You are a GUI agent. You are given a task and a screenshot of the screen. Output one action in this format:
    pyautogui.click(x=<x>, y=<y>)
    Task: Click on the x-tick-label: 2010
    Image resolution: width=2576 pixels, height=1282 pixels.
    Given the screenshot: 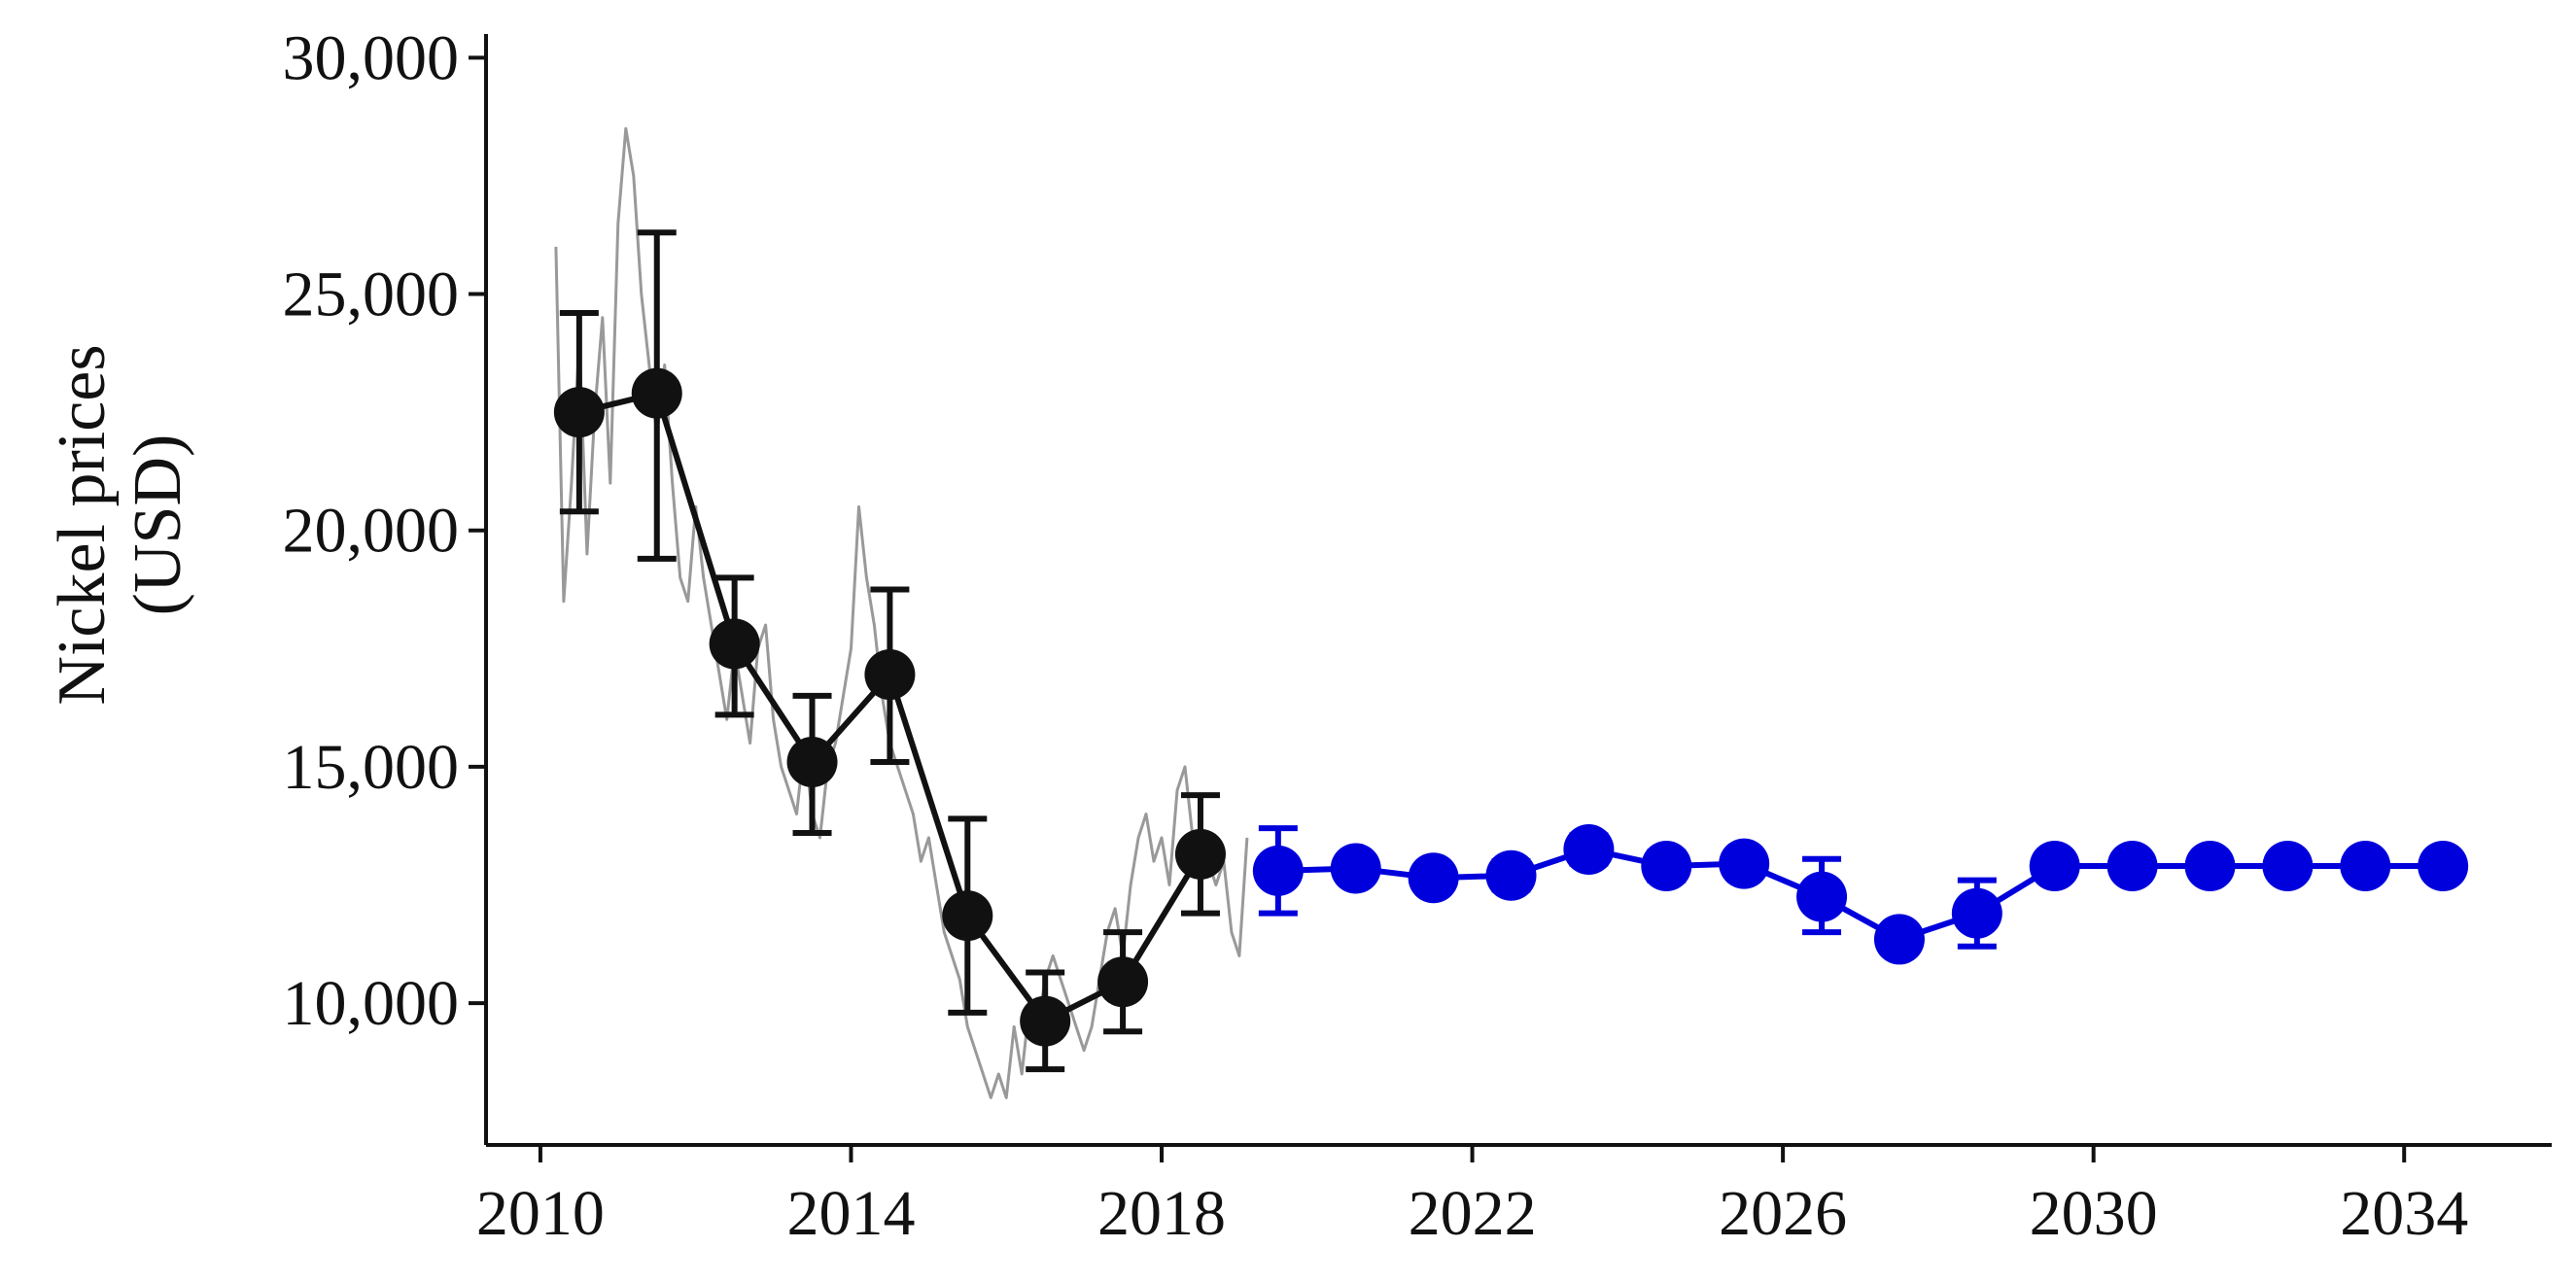 What is the action you would take?
    pyautogui.click(x=540, y=1214)
    